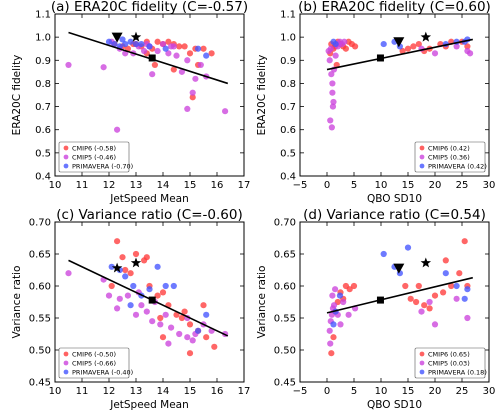  I want to click on y-axis-label: Variance ratio, so click(17, 302).